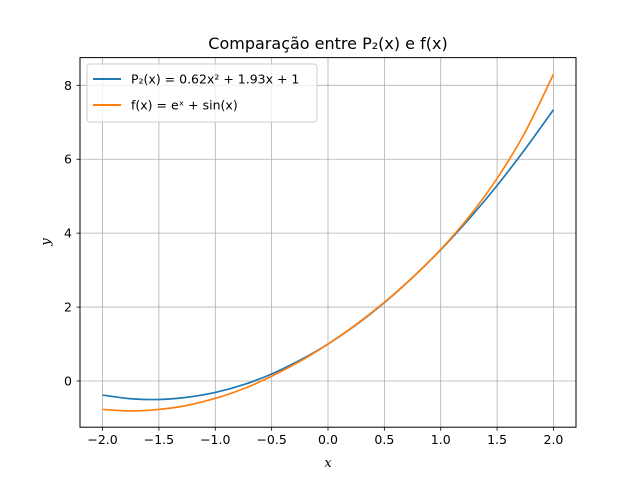 The image size is (640, 480). Describe the element at coordinates (215, 79) in the screenshot. I see `legend-label-p2: P₂(x) = 0.62x² + 1.93x + 1` at that location.